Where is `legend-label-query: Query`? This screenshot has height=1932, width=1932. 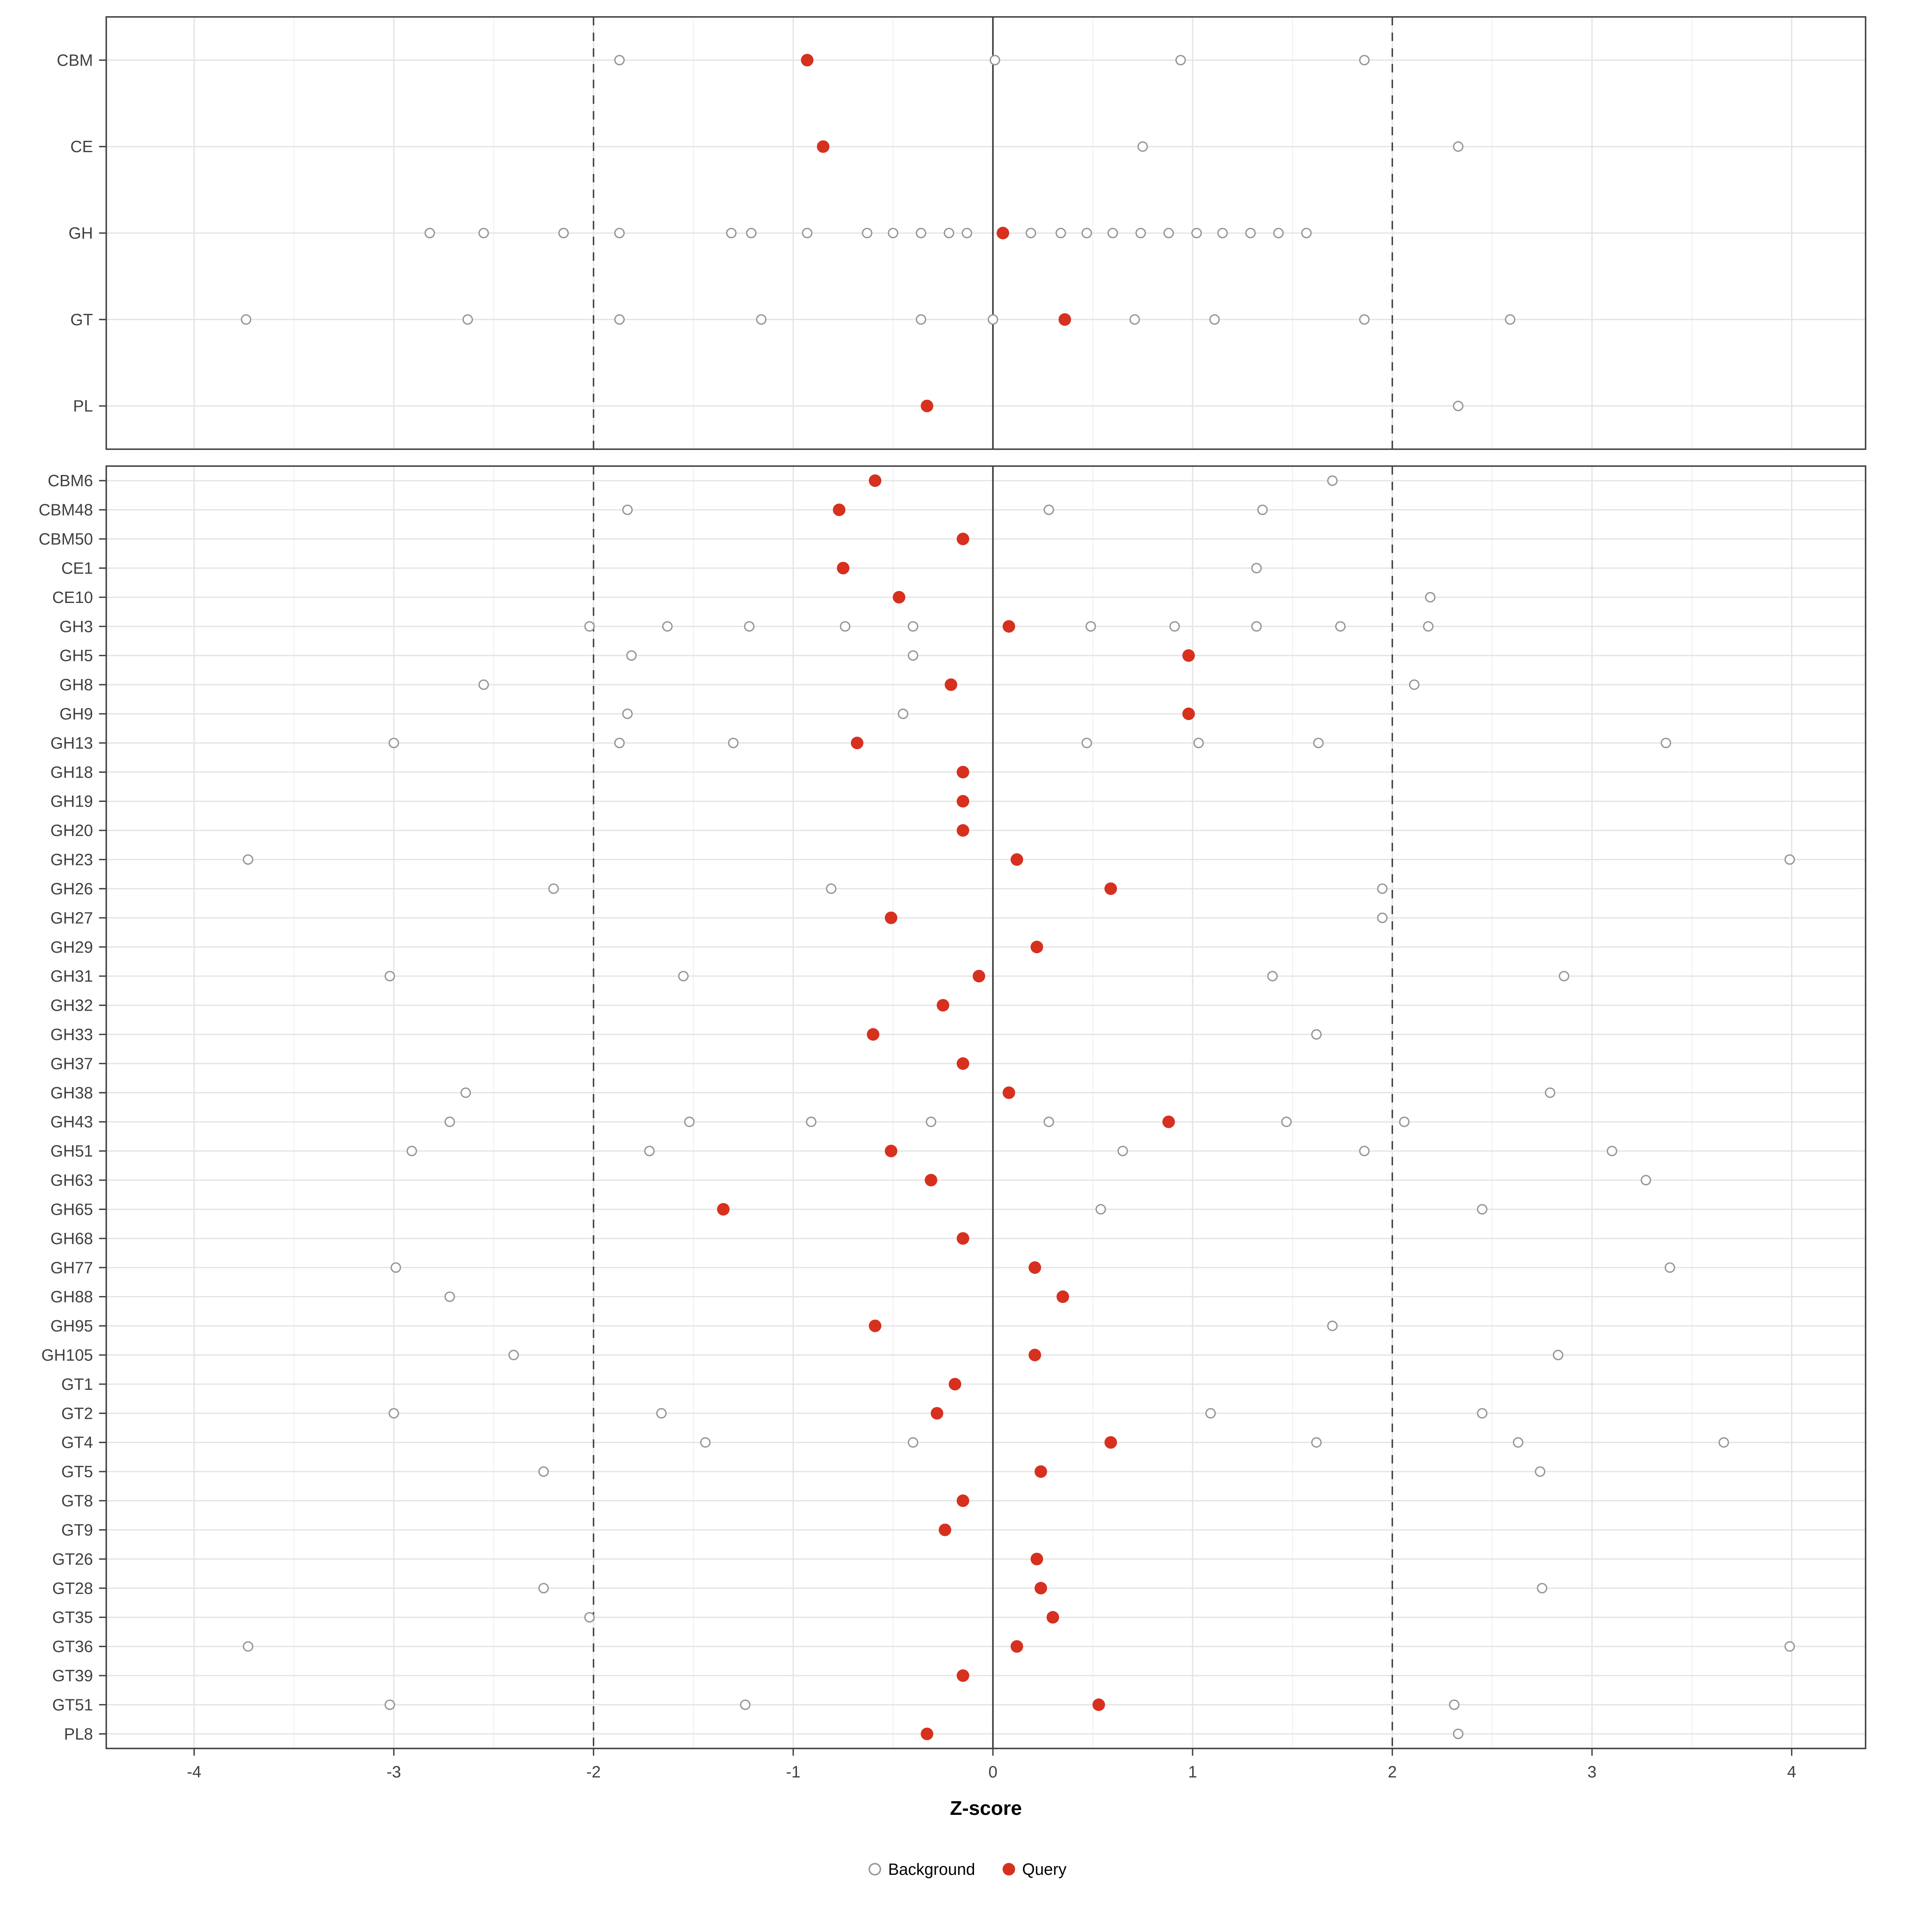 legend-label-query: Query is located at coordinates (1044, 1869).